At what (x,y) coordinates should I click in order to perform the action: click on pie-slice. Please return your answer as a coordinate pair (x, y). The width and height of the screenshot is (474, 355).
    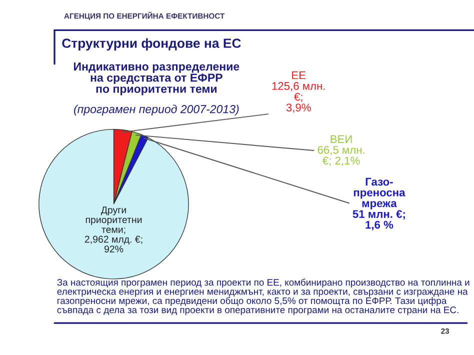
    Looking at the image, I should click on (113, 204).